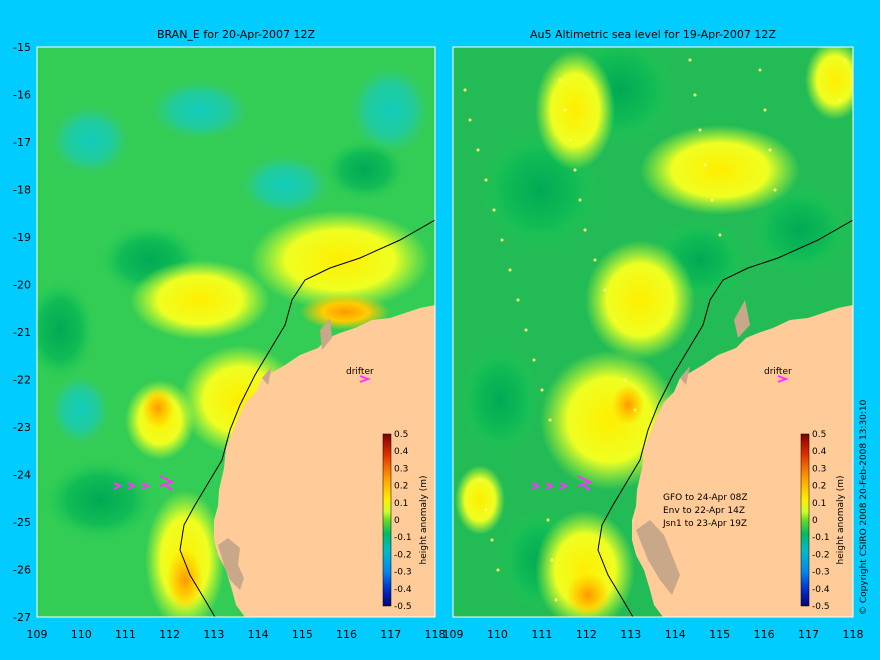  What do you see at coordinates (22, 475) in the screenshot?
I see `y-tick-label: -24` at bounding box center [22, 475].